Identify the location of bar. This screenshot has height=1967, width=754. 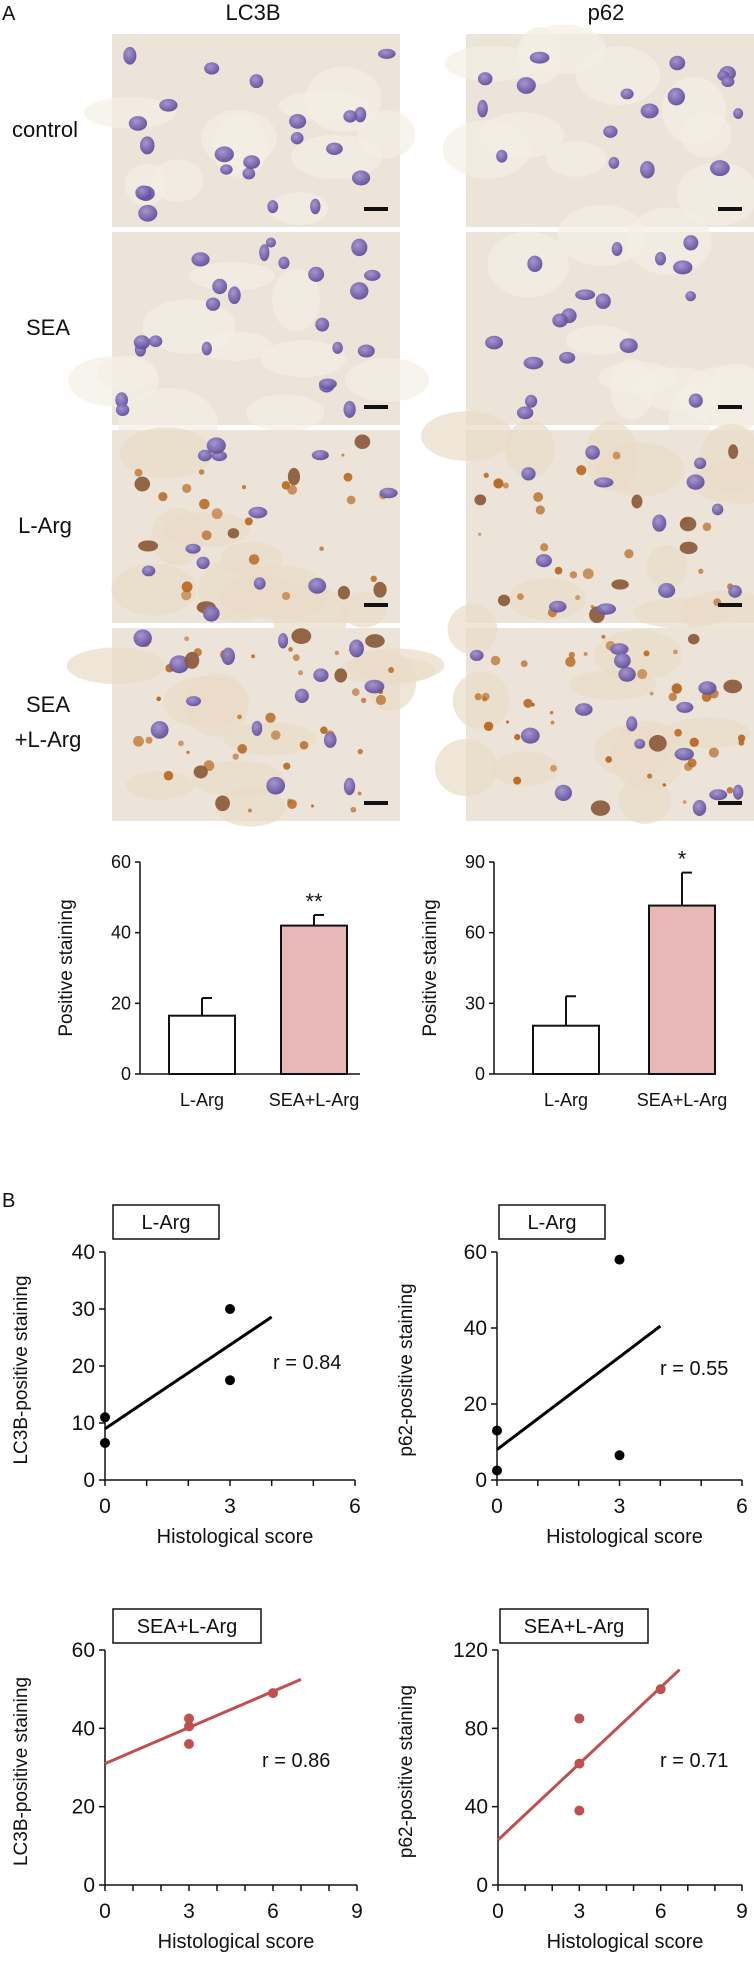
(314, 999).